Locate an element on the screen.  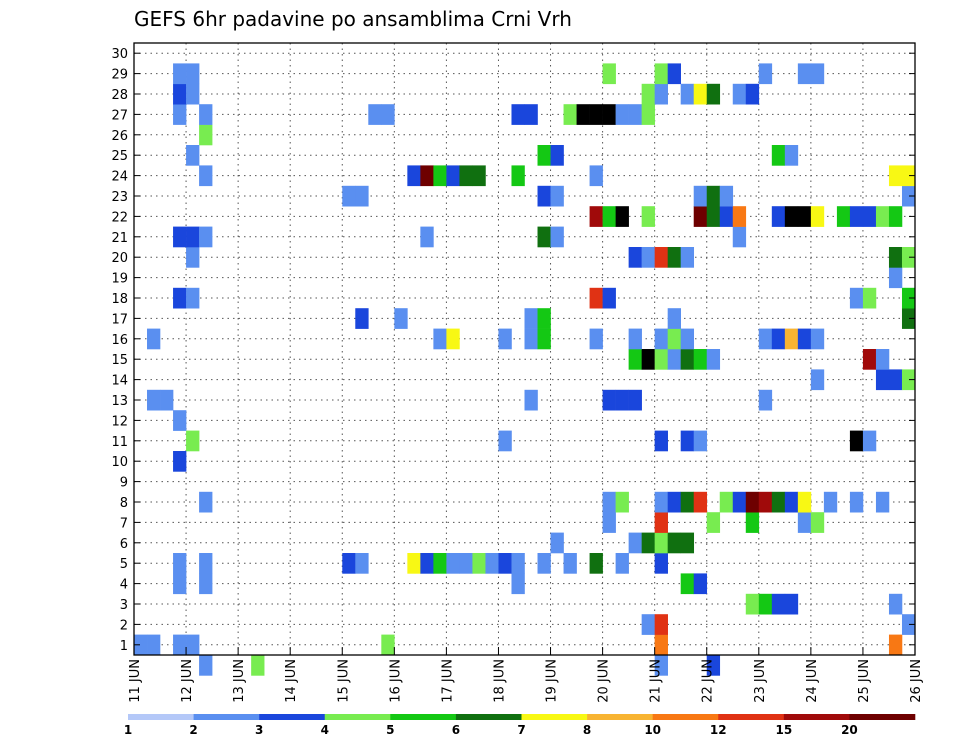
y-tick-label: 19 is located at coordinates (119, 279).